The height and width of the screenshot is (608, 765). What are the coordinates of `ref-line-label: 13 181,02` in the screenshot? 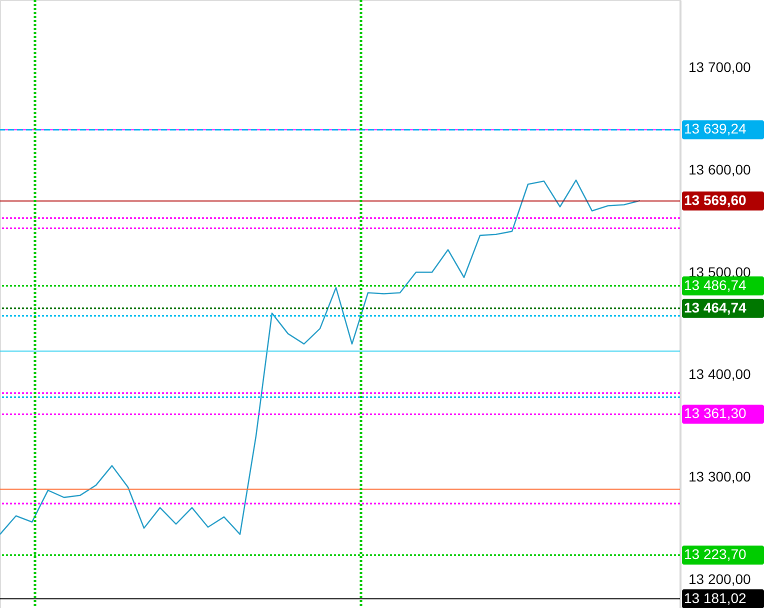 It's located at (715, 598).